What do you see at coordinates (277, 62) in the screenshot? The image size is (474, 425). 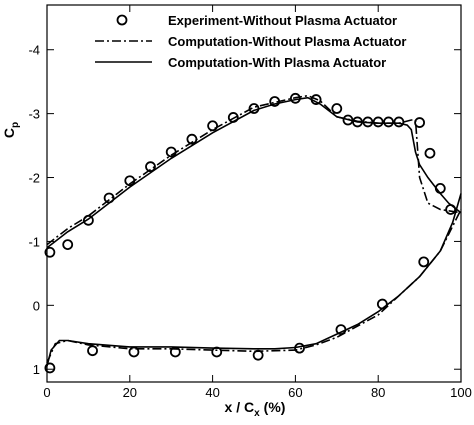 I see `legend-label: Computation-With Plasma Actuator` at bounding box center [277, 62].